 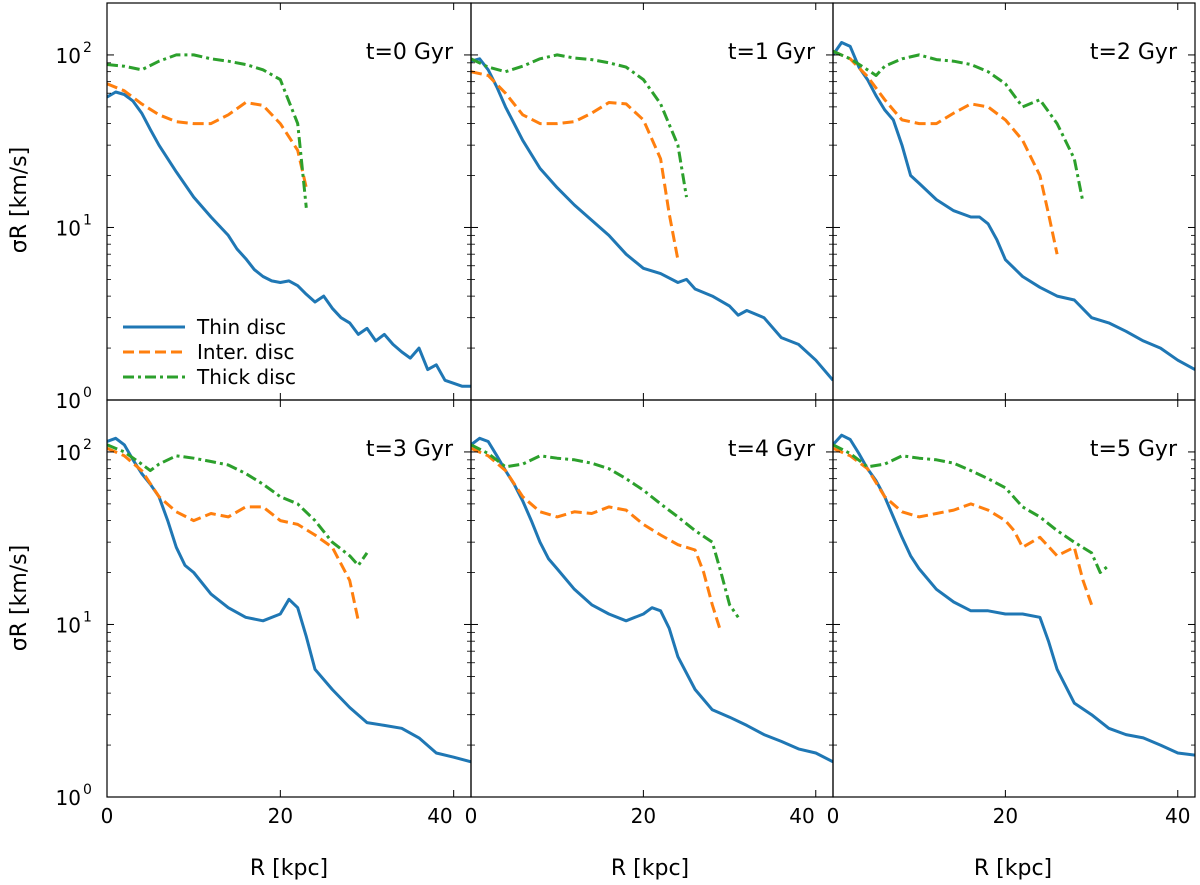 I want to click on panel-title: t=0 Gyr, so click(x=410, y=52).